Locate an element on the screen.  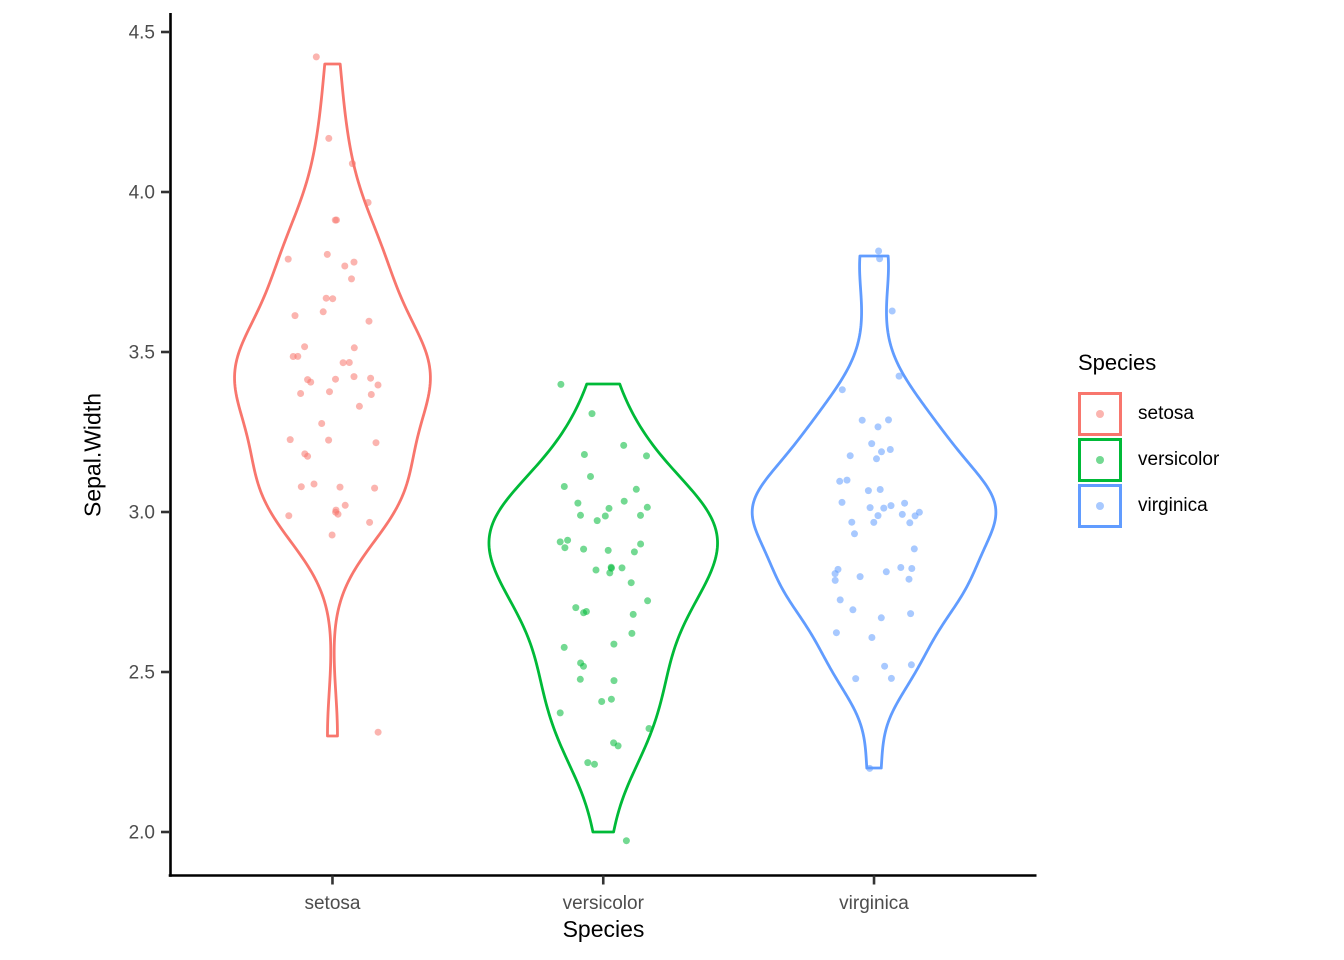
legend-key-versicolor-icon is located at coordinates (1100, 460).